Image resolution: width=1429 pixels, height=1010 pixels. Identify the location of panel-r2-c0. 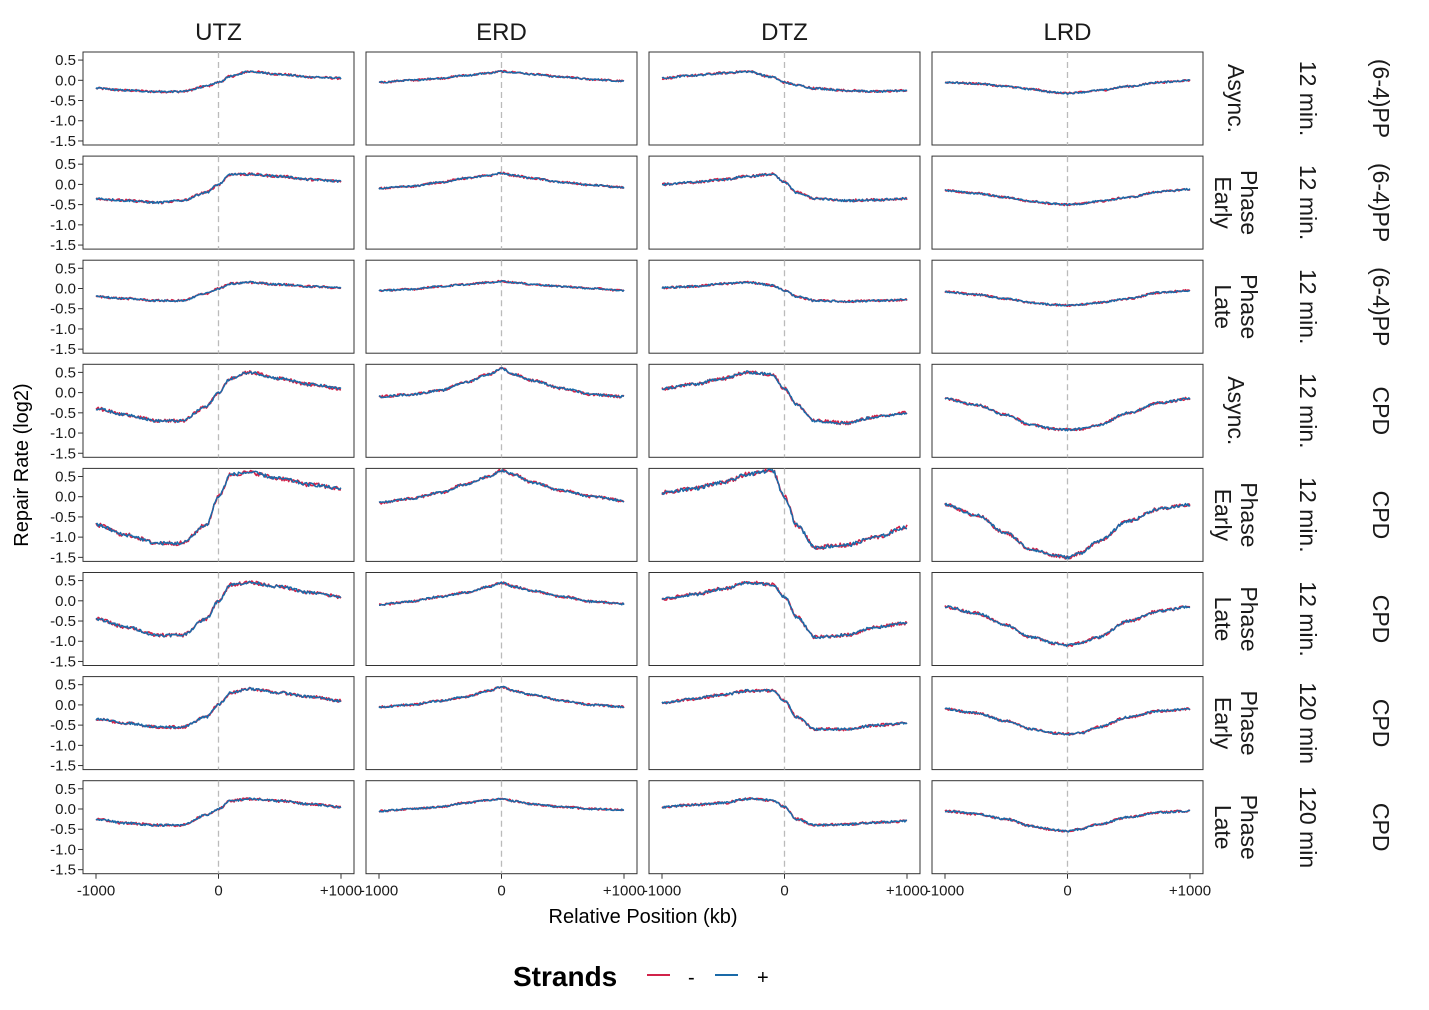
(218, 306).